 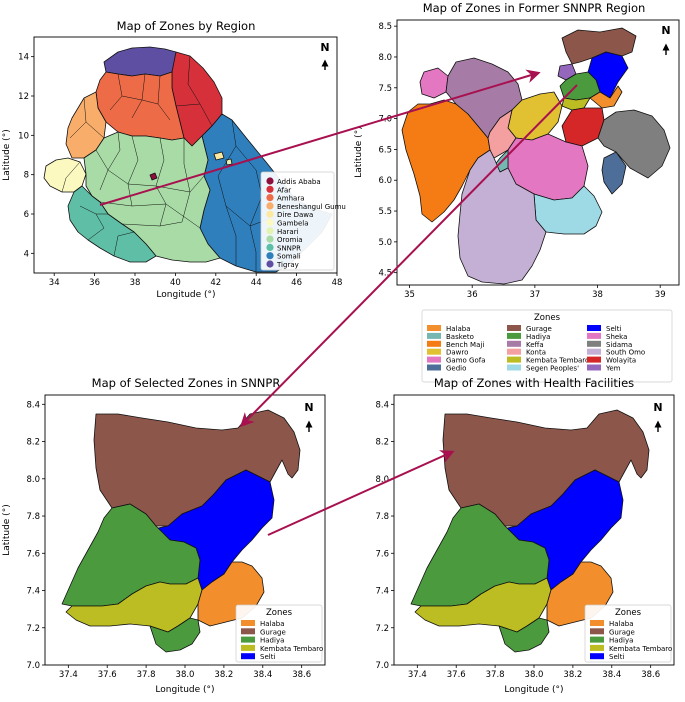 I want to click on y-tick-label: 8, so click(x=26, y=176).